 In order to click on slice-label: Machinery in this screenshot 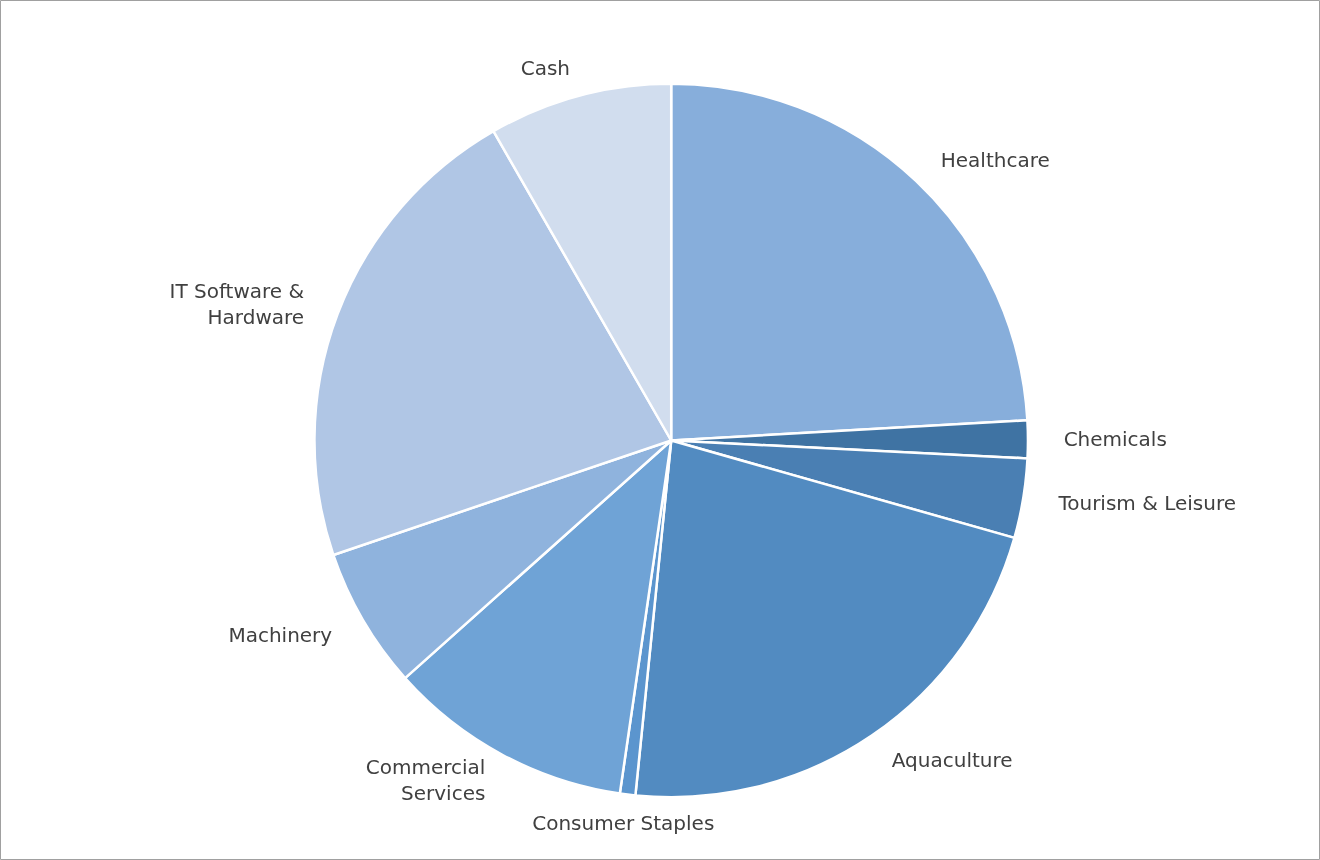, I will do `click(280, 634)`.